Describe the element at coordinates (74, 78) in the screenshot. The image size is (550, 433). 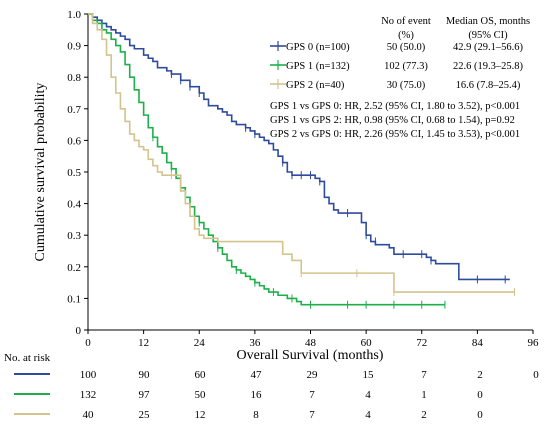
I see `y-tick-label: 0.8` at that location.